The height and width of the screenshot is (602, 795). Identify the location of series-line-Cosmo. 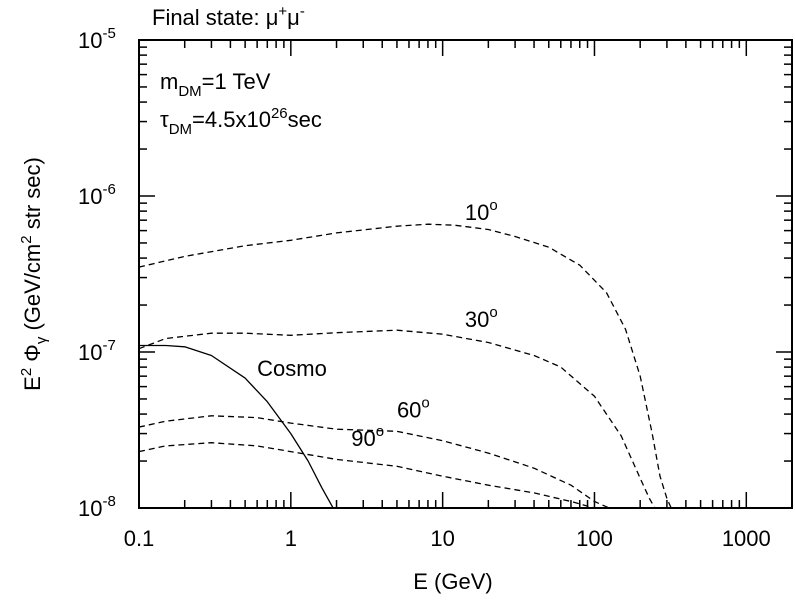
(236, 426).